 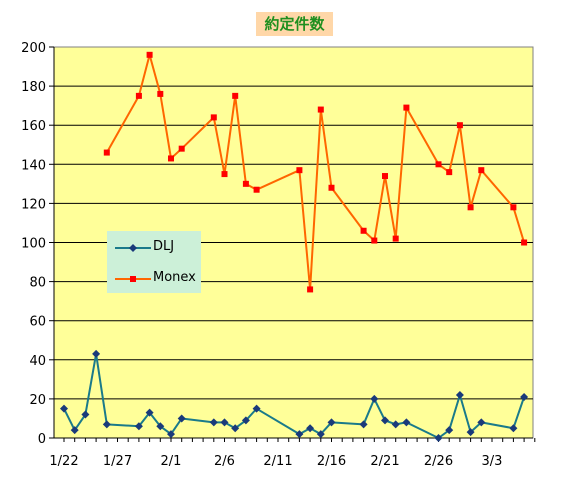 I want to click on y-tick-label-100: 100, so click(x=33, y=244).